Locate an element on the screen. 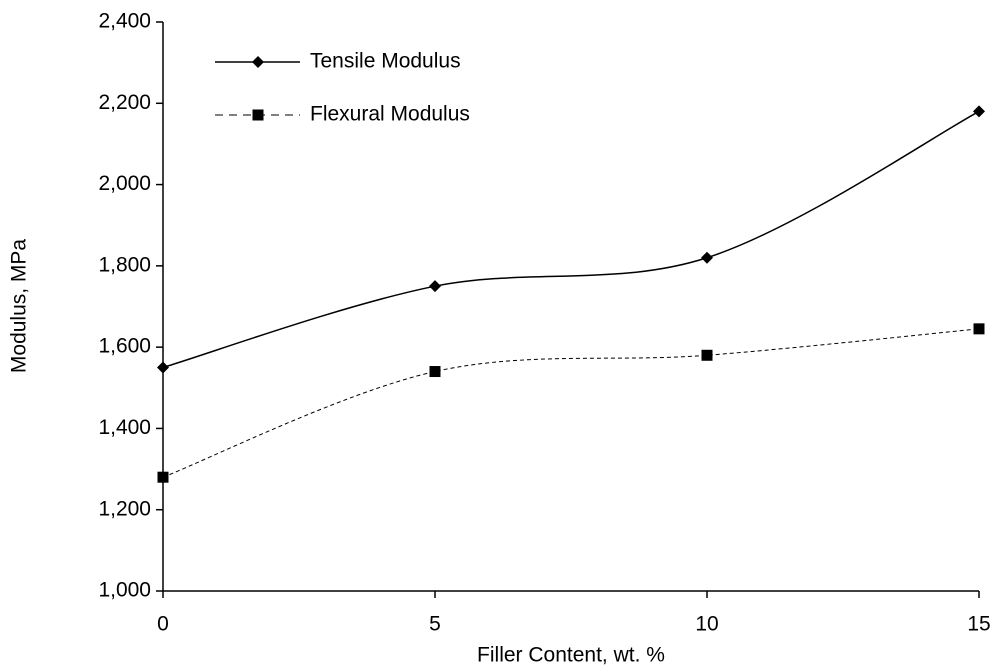 Image resolution: width=997 pixels, height=669 pixels. x-tick-label: 10 is located at coordinates (706, 624).